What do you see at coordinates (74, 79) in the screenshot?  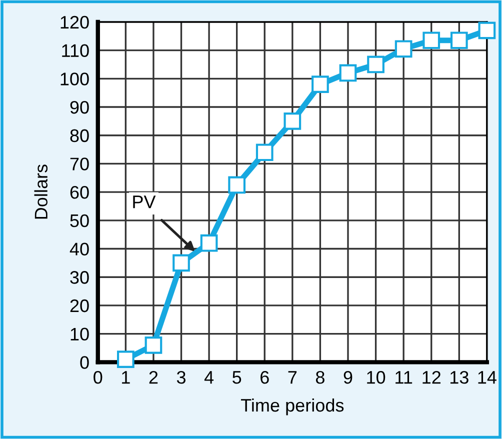 I see `y-tick-label: 100` at bounding box center [74, 79].